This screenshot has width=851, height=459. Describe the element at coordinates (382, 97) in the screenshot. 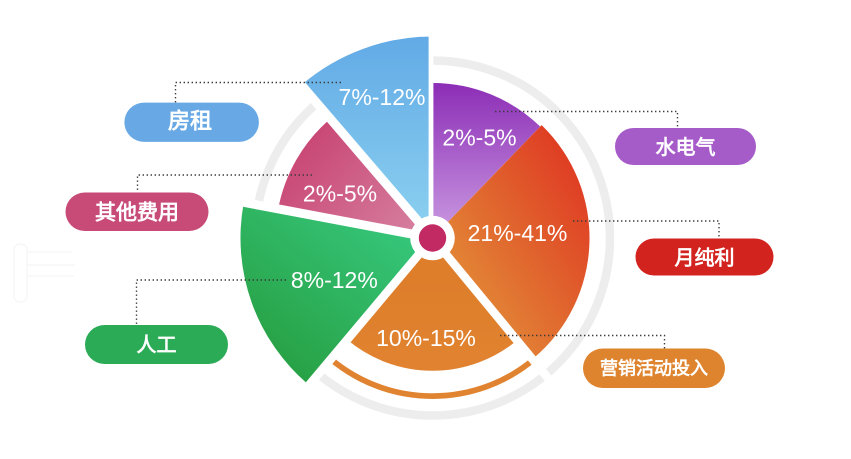

I see `svg-text: 7%-12%` at that location.